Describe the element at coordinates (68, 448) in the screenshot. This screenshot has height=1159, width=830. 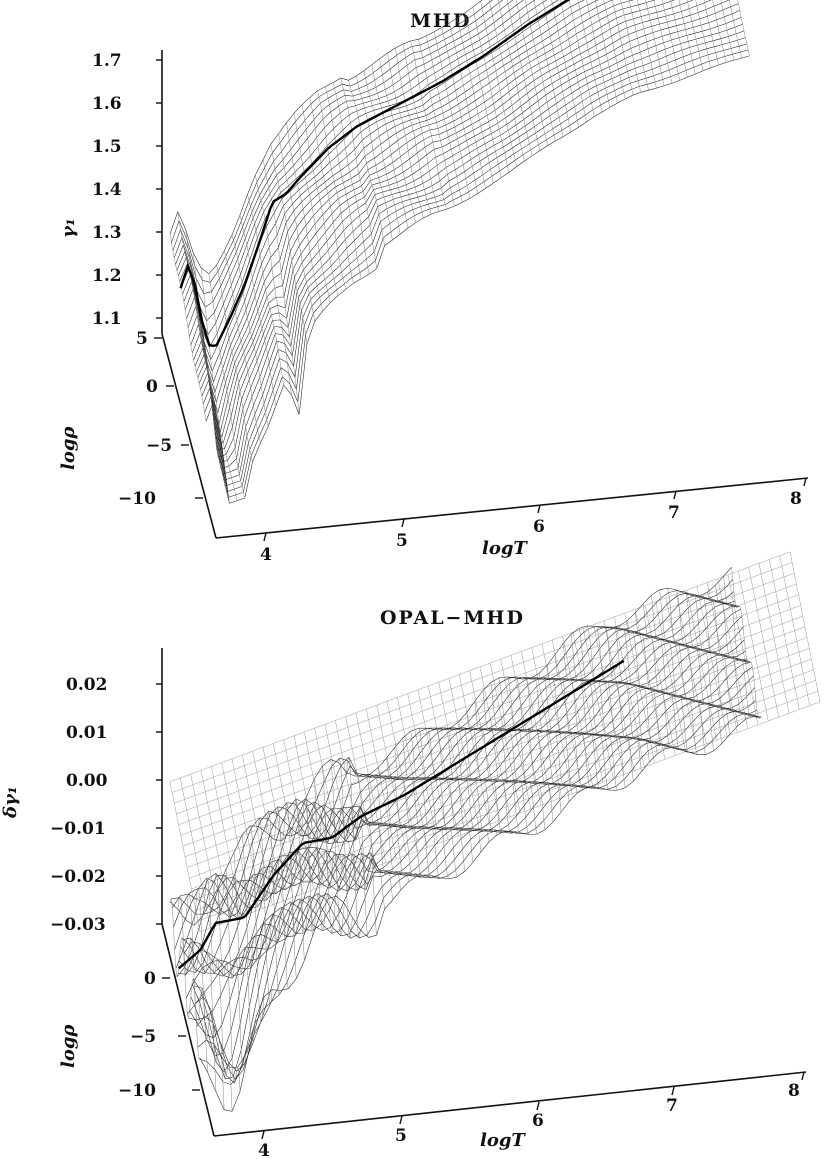
I see `mhd-y-axis-label: logρ` at that location.